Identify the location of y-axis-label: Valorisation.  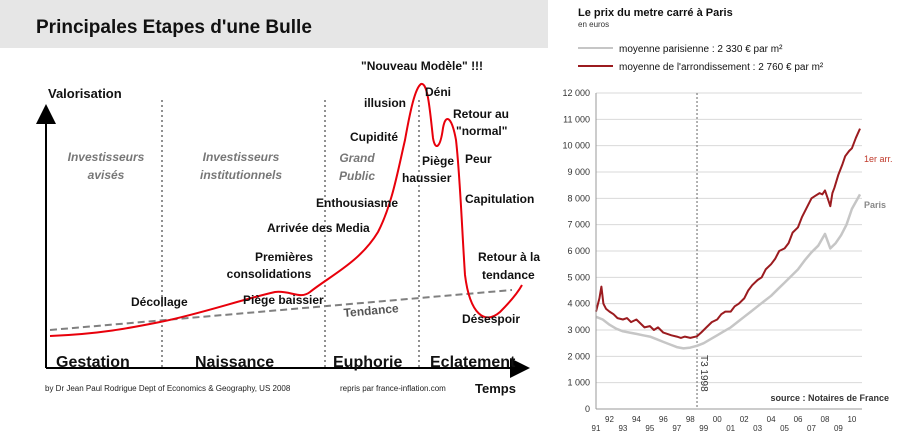
(85, 93).